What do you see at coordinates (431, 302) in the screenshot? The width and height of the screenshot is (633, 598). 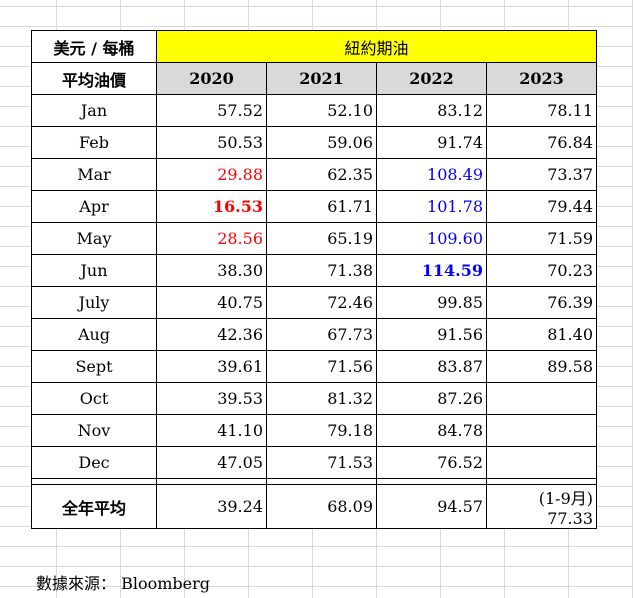 I see `value-cell: 99.85` at bounding box center [431, 302].